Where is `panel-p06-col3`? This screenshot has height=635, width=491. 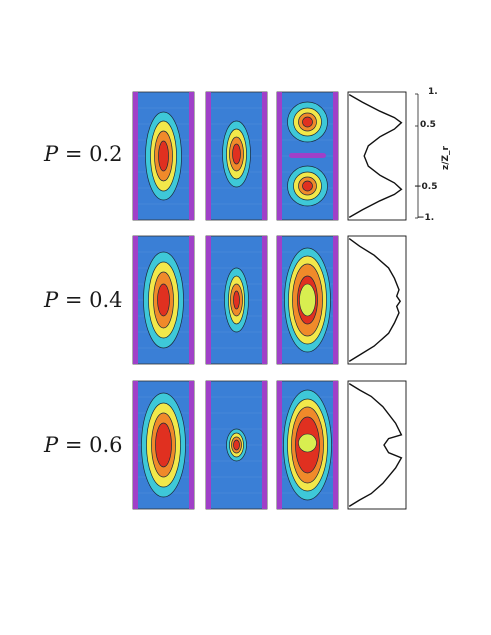 panel-p06-col3 is located at coordinates (307, 445).